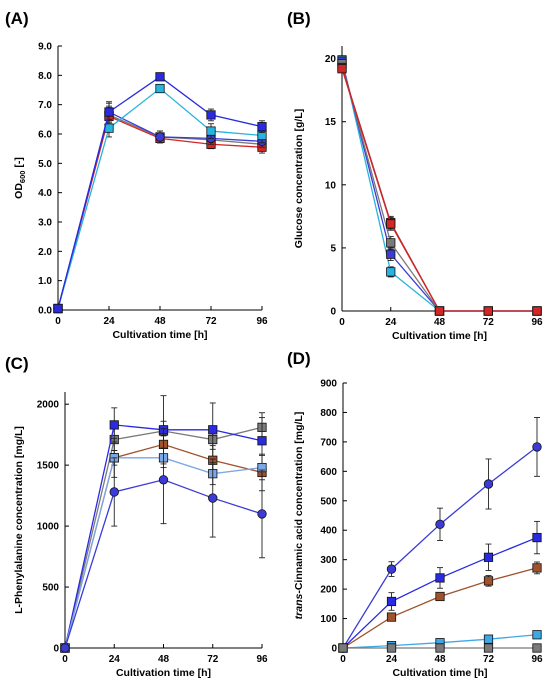  I want to click on y-axis-label: Glucose concentration [g/L], so click(299, 178).